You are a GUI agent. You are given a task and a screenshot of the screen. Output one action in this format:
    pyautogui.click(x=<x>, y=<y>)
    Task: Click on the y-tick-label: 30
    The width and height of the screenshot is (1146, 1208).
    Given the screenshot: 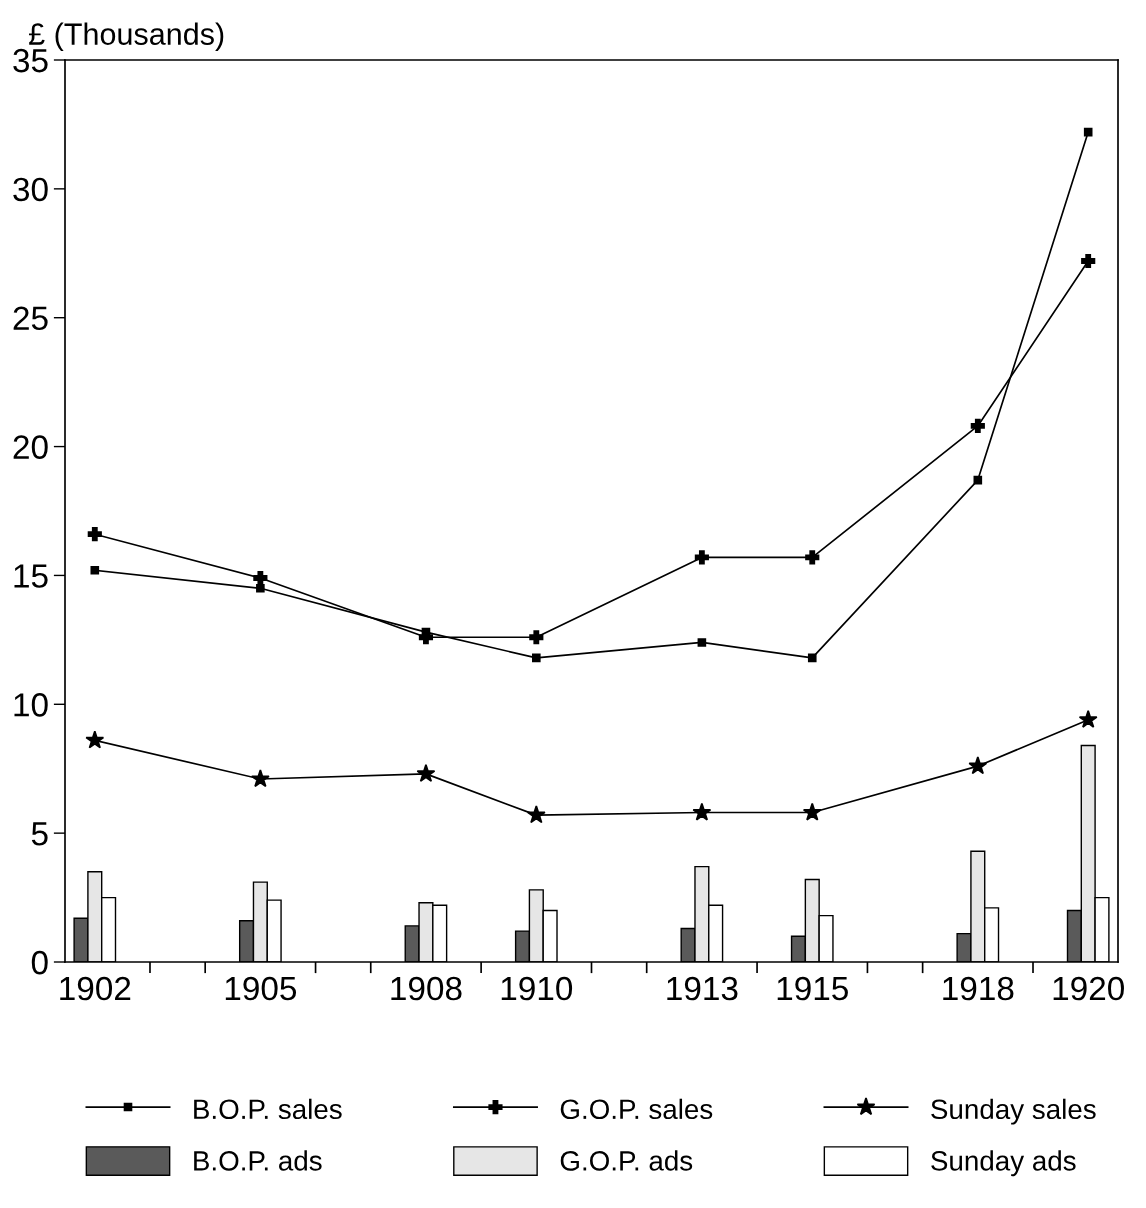 What is the action you would take?
    pyautogui.click(x=30, y=189)
    